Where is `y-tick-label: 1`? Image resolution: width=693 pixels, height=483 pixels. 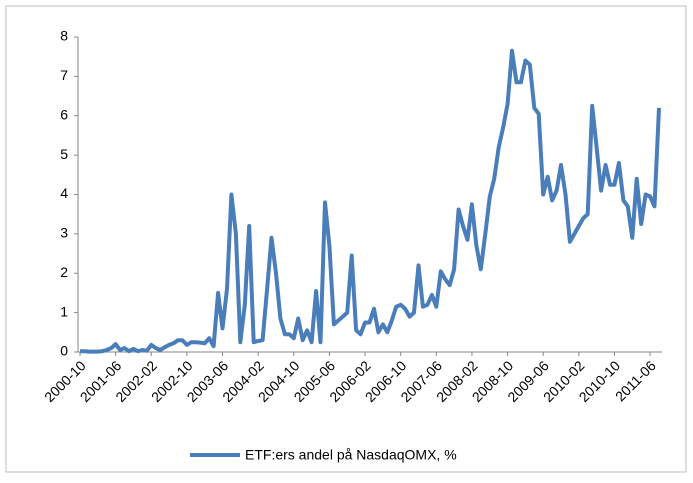
y-tick-label: 1 is located at coordinates (64, 311).